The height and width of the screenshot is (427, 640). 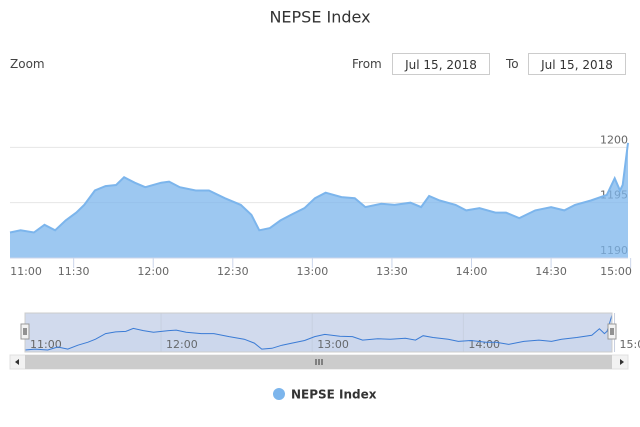 I want to click on chart-title: NEPSE Index, so click(x=319, y=17).